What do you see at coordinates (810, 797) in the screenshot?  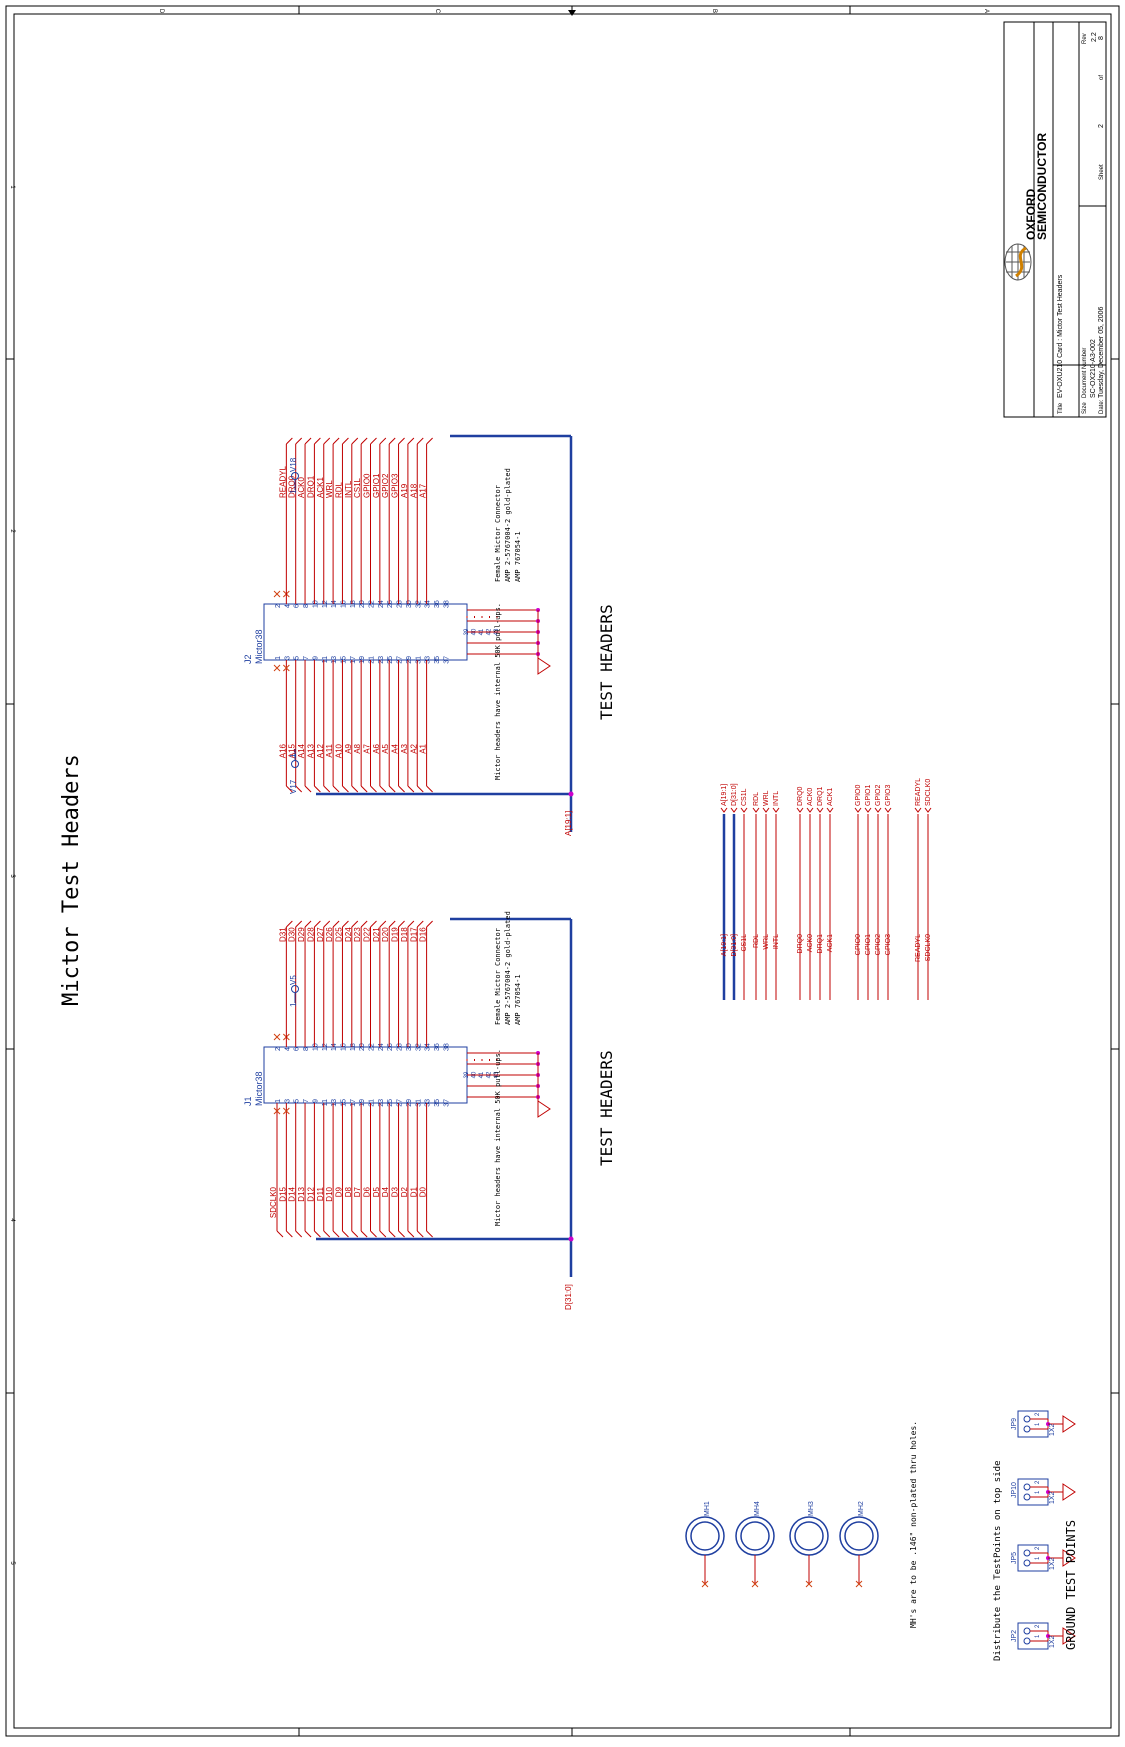 I see `net-top-label-7: ACK0` at bounding box center [810, 797].